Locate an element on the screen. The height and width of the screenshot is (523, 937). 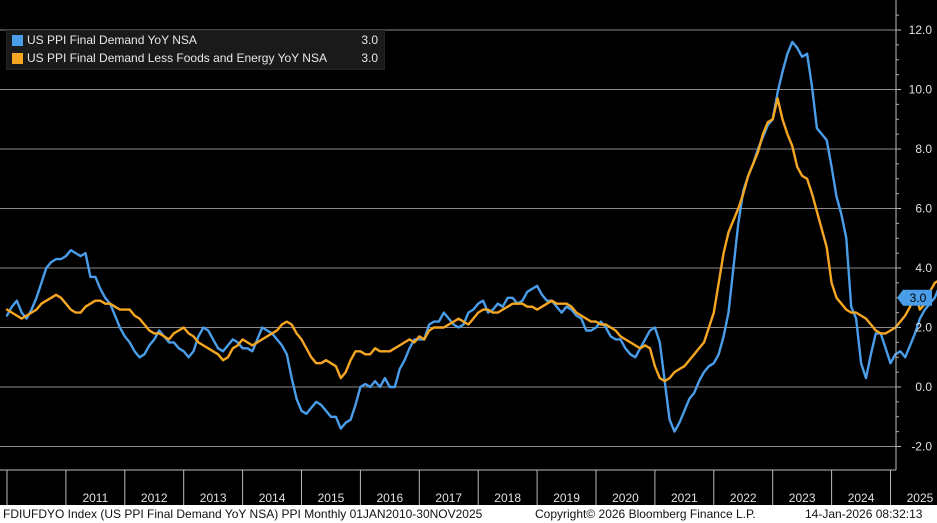
last-value-badge-group: 3.0 is located at coordinates (914, 297).